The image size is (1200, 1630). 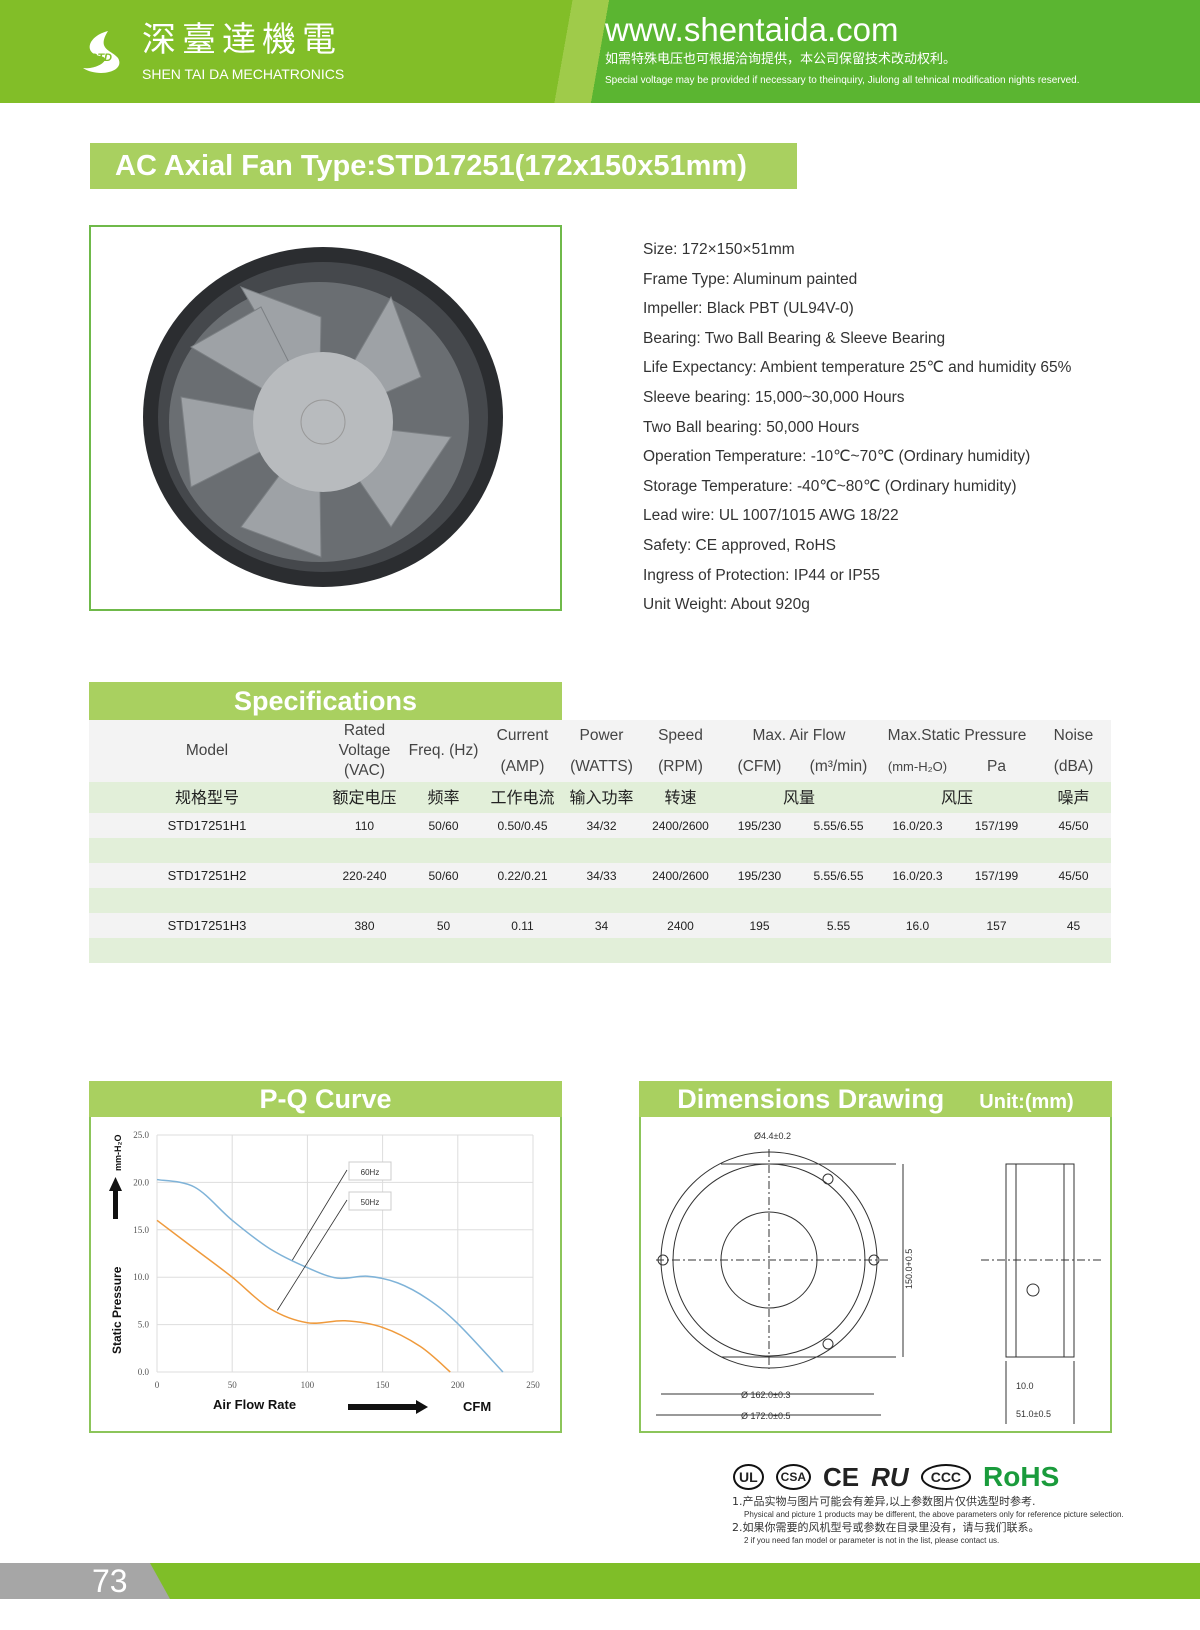 I want to click on value-cell: 5.55, so click(x=838, y=925).